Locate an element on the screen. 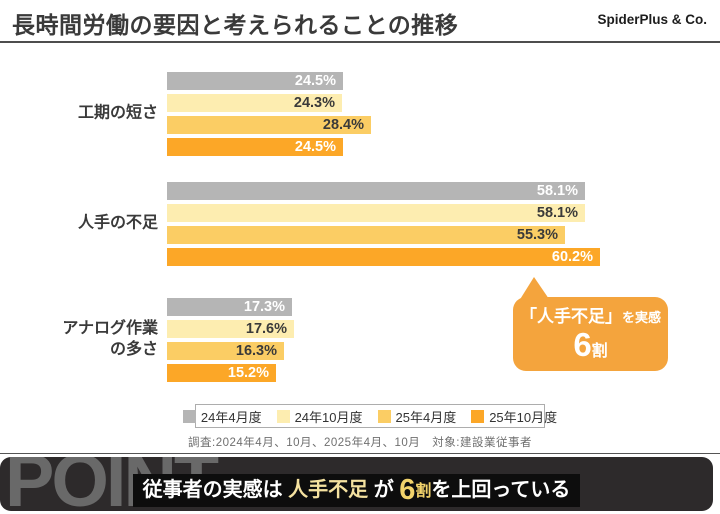 The height and width of the screenshot is (514, 720). point-number: 6 is located at coordinates (407, 490).